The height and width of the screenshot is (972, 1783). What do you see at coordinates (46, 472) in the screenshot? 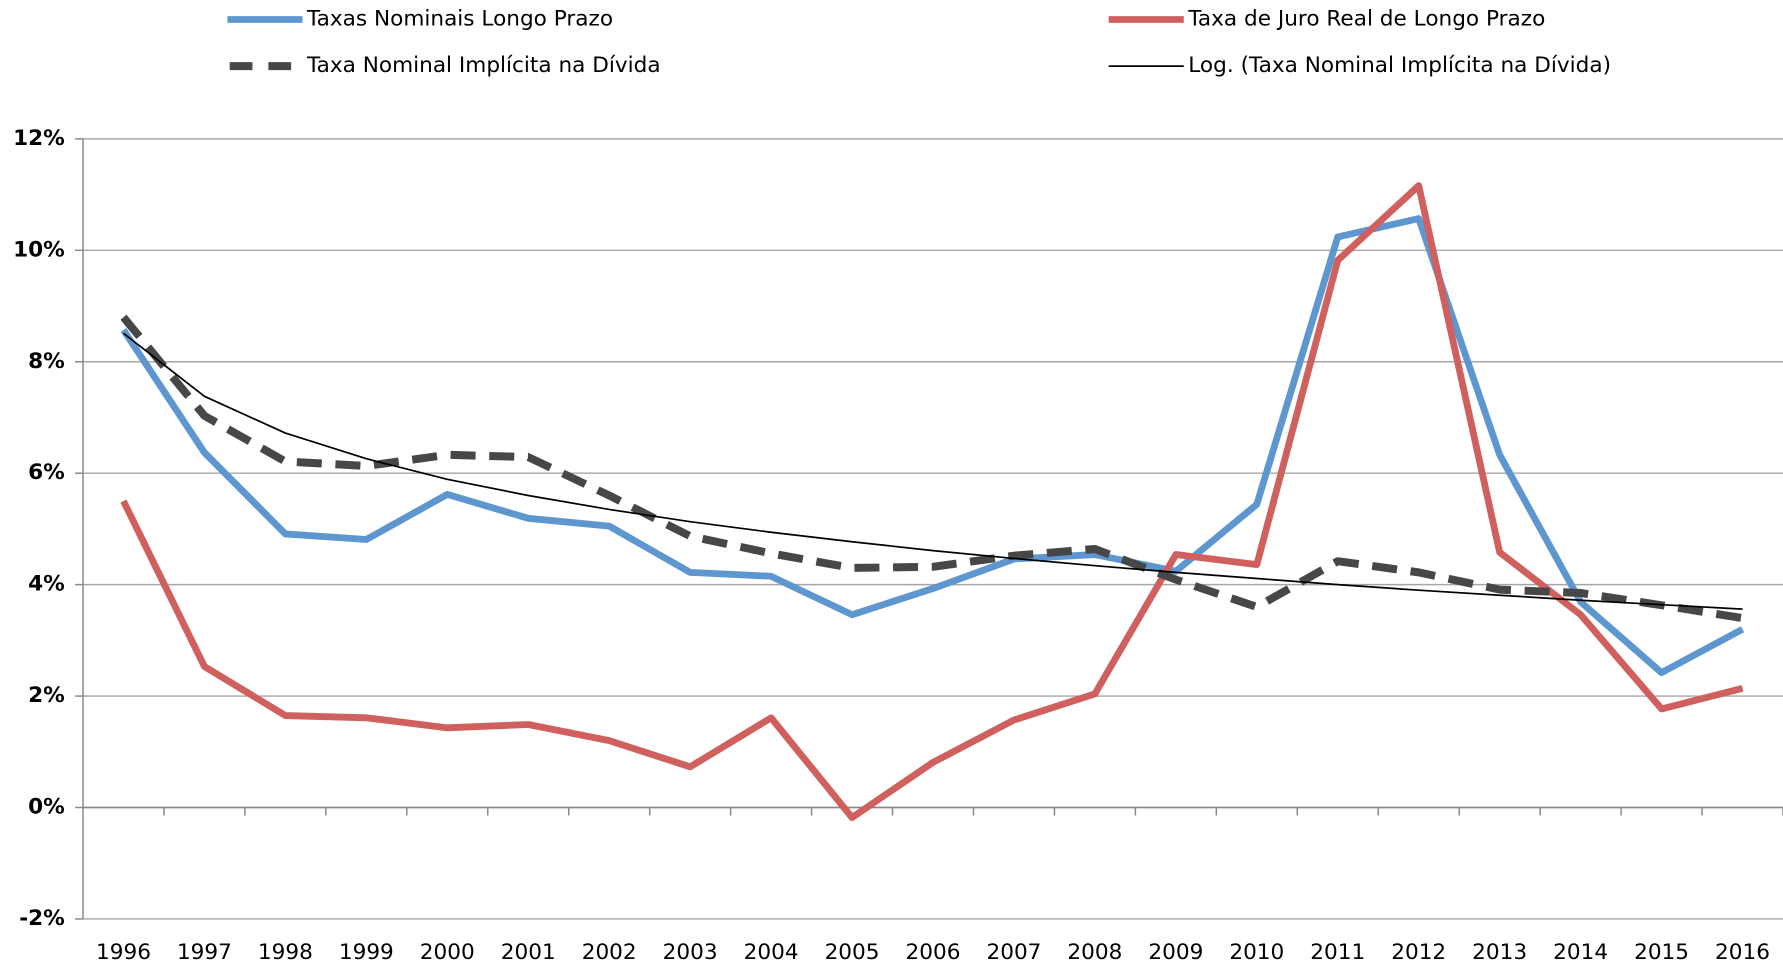
I see `y-tick-label: 6%` at bounding box center [46, 472].